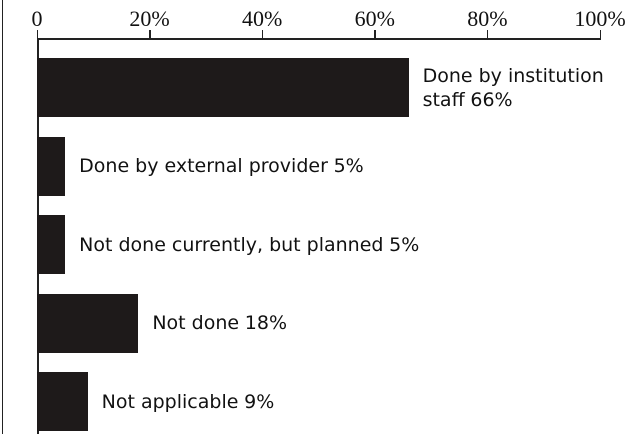 The height and width of the screenshot is (434, 636). I want to click on category-label: Not done, so click(196, 323).